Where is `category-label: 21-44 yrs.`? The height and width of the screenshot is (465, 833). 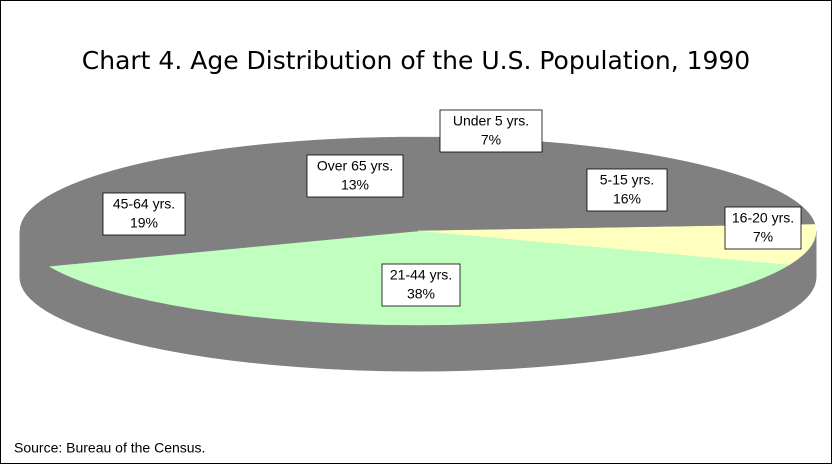 category-label: 21-44 yrs. is located at coordinates (421, 275).